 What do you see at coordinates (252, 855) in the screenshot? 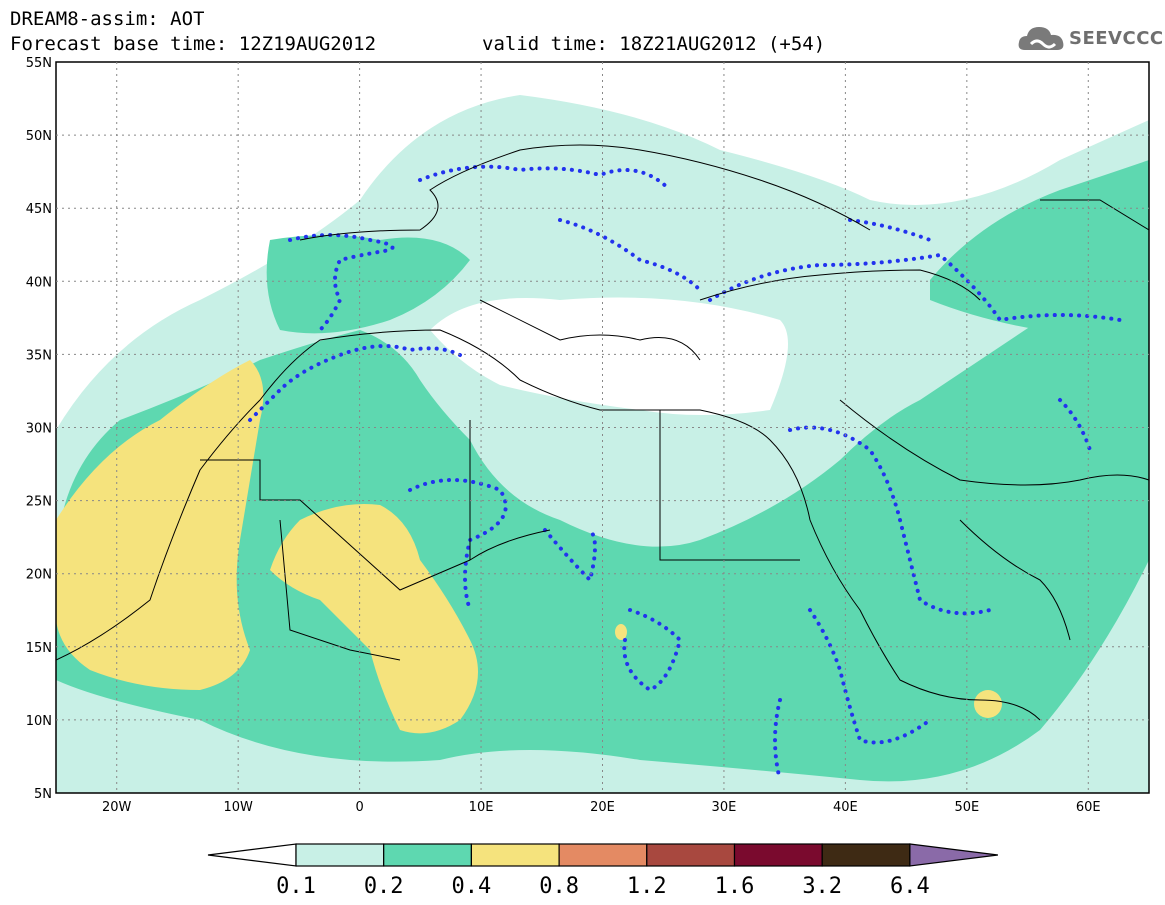
I see `colorbar-low-arrow` at bounding box center [252, 855].